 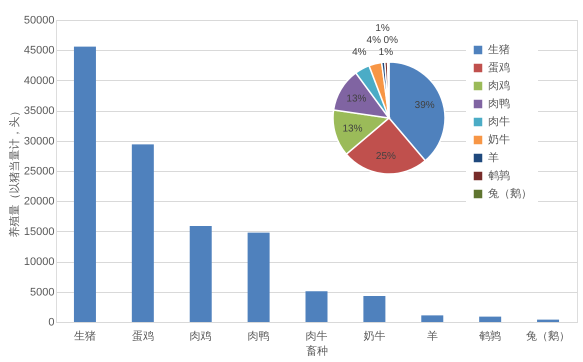 I want to click on y-tick-label: 10000, so click(x=39, y=262).